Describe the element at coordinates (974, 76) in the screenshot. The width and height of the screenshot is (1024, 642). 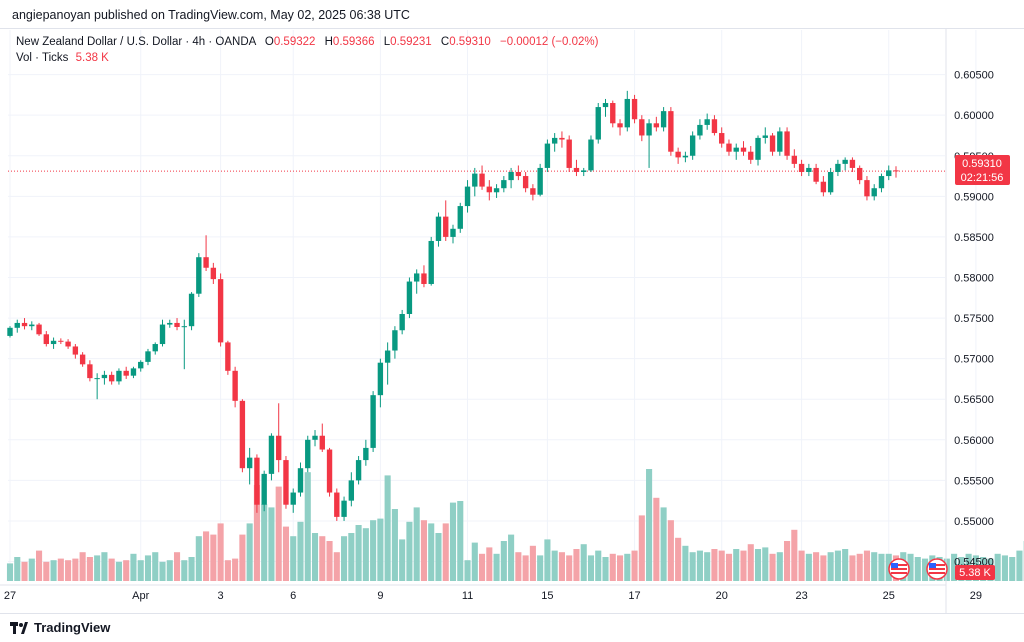
I see `y-tick-label: 0.60500` at that location.